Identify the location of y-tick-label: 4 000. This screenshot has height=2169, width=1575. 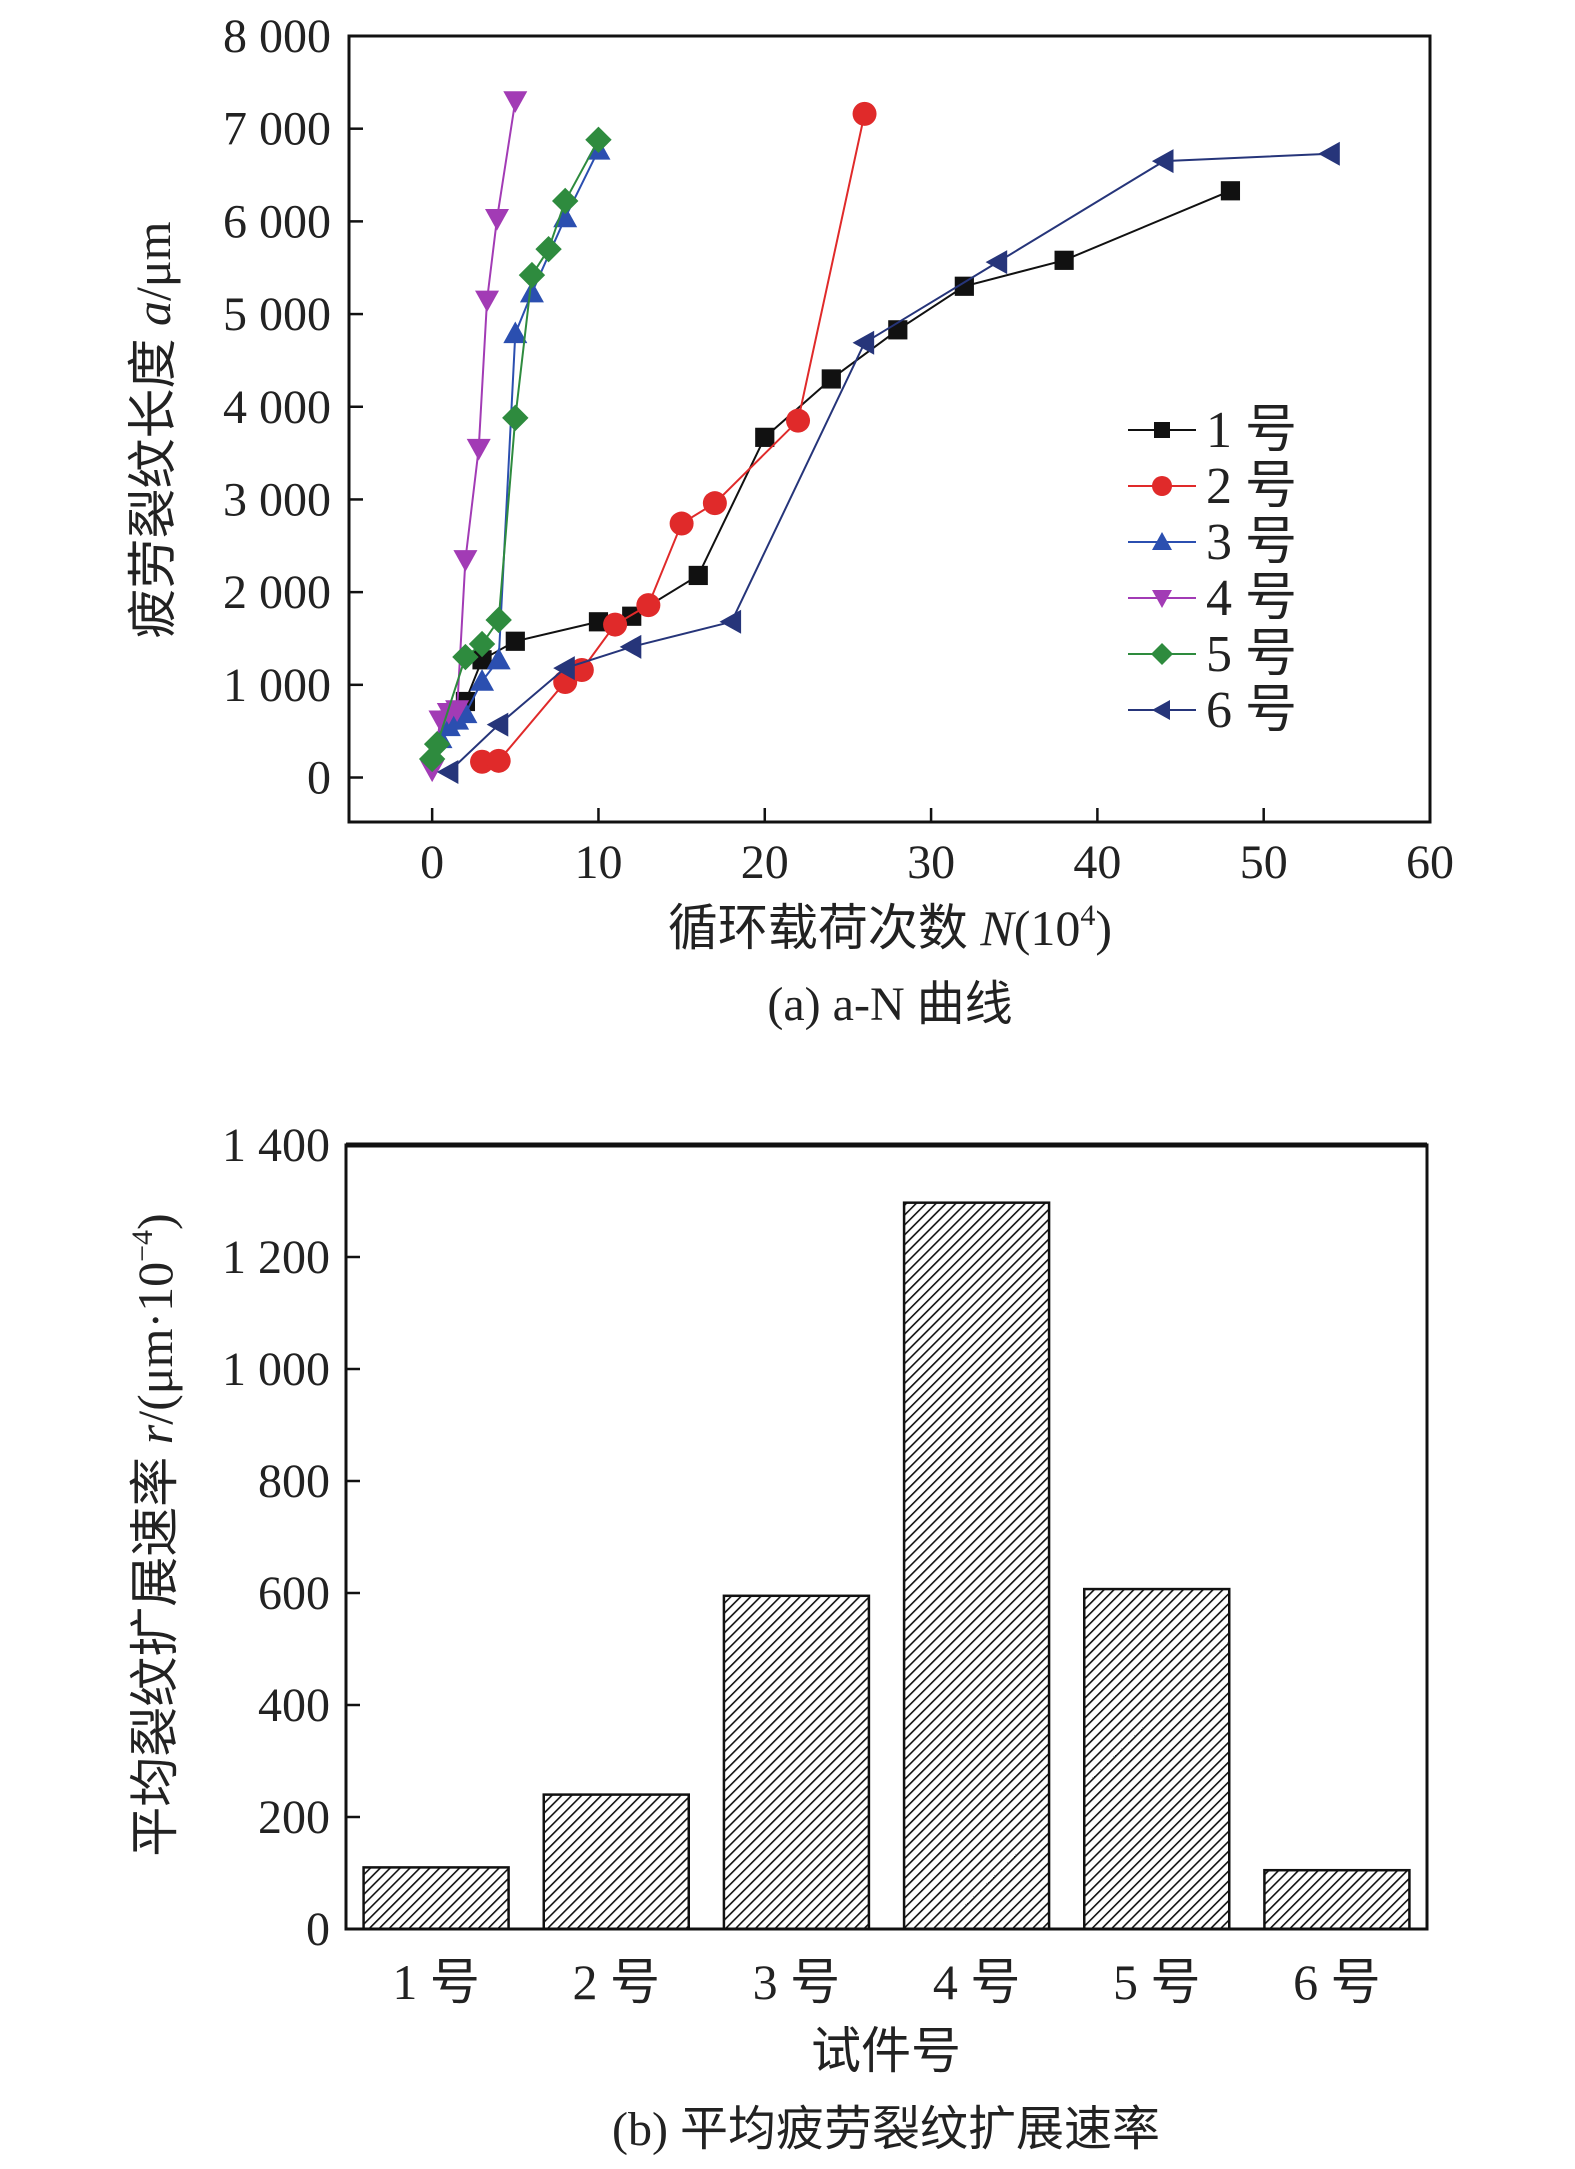
(277, 407).